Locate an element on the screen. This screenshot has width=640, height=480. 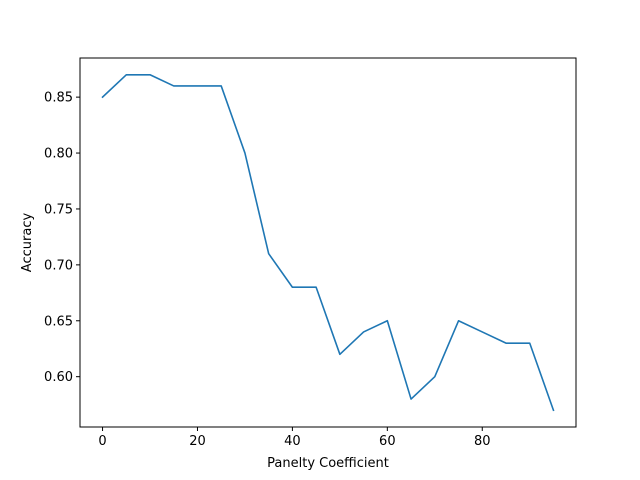
x-axis-label: Panelty Coefficient is located at coordinates (328, 463).